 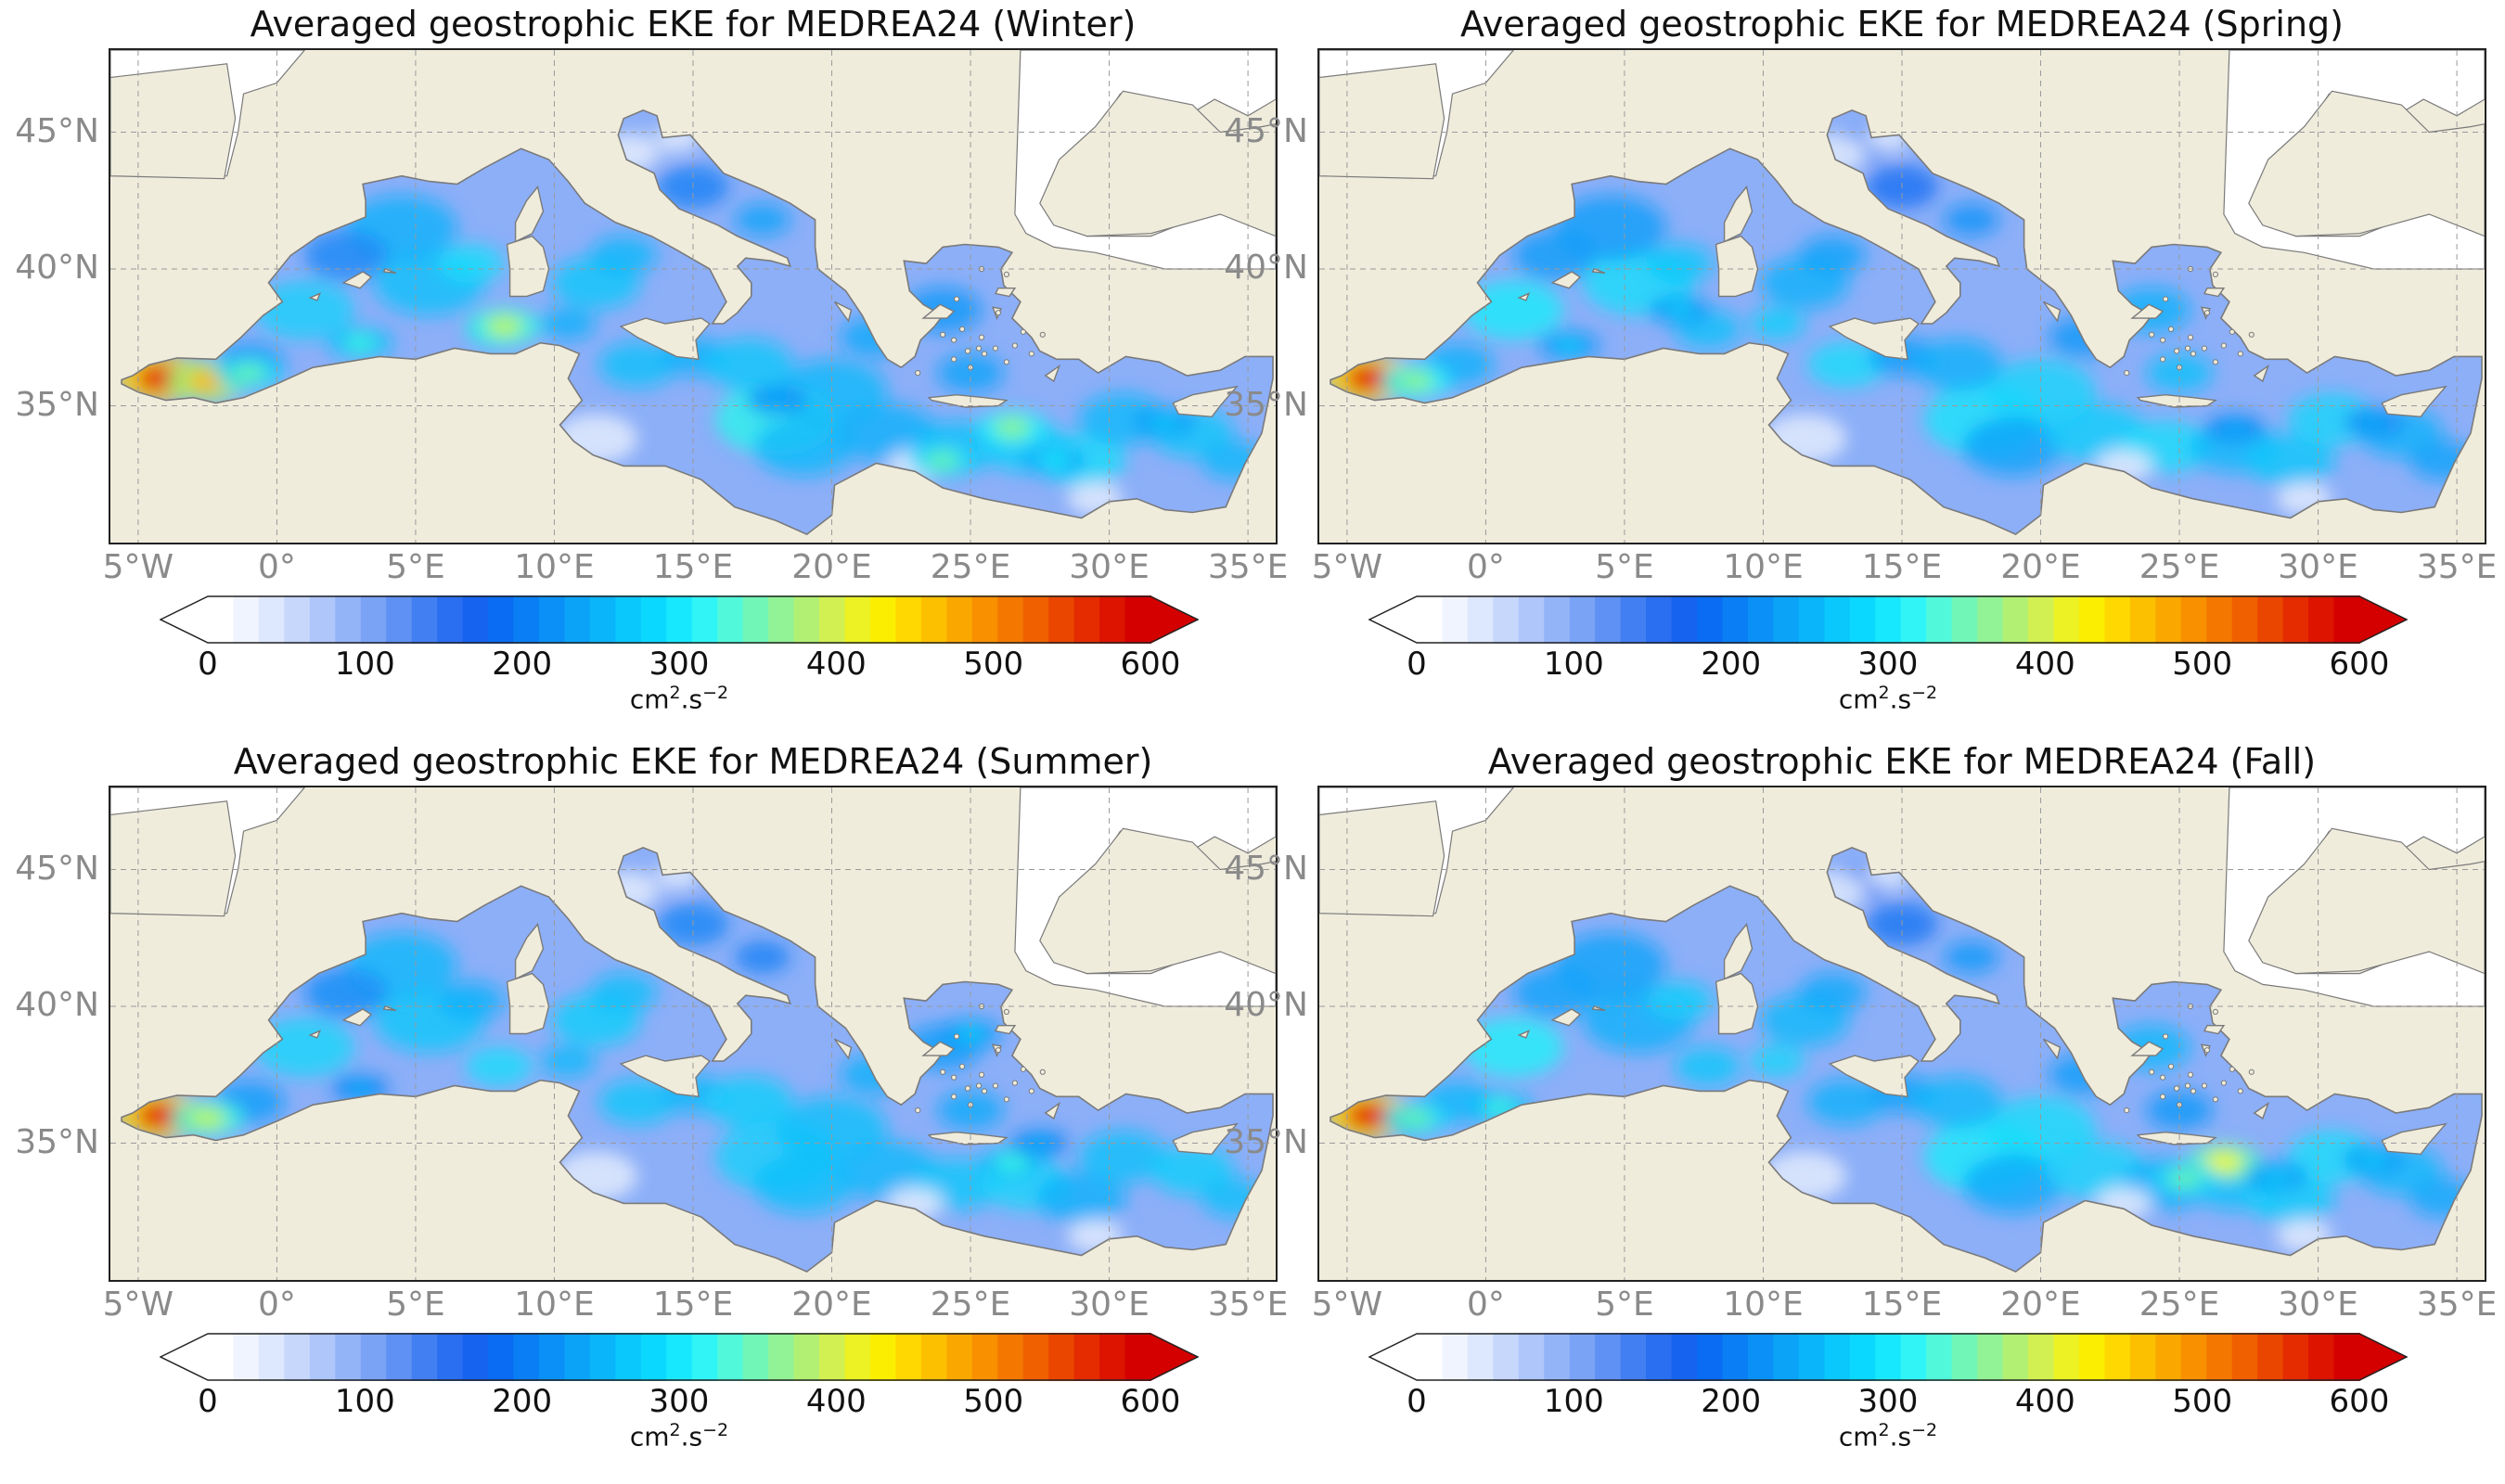 I want to click on lat-tick-label: 45°N, so click(x=1266, y=130).